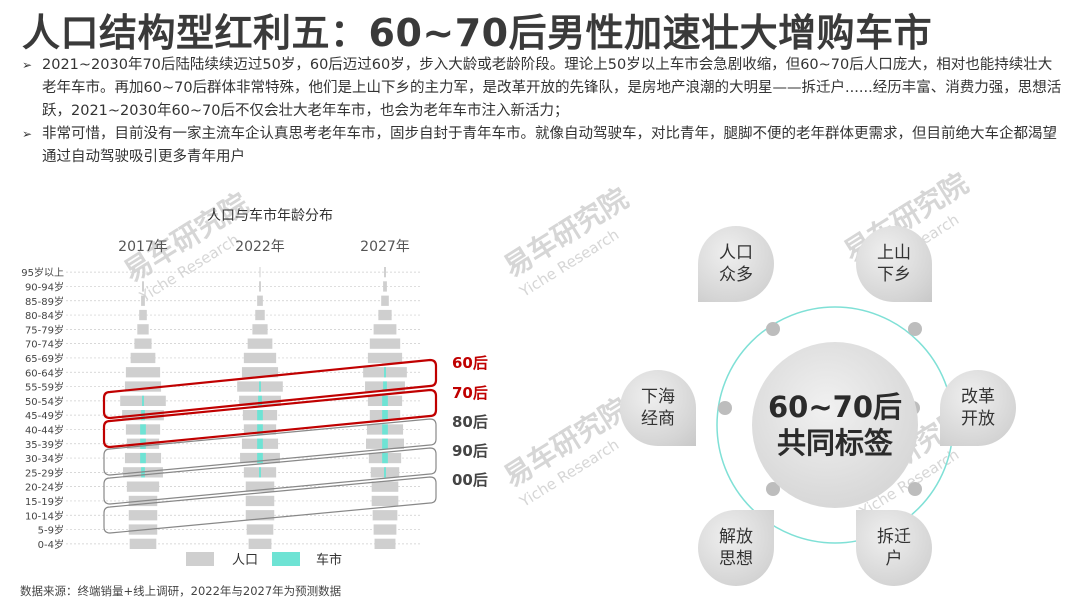  I want to click on petal-demolition: 拆迁户, so click(894, 548).